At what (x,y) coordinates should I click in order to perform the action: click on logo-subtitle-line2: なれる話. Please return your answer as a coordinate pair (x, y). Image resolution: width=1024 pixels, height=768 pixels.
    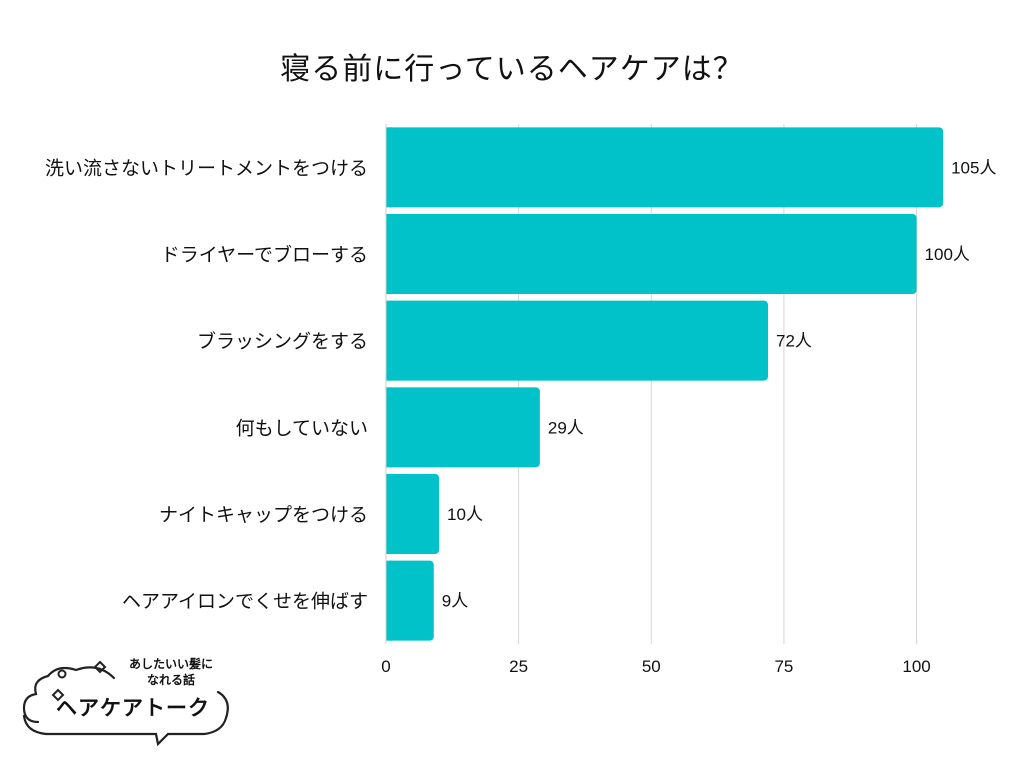
    Looking at the image, I should click on (170, 680).